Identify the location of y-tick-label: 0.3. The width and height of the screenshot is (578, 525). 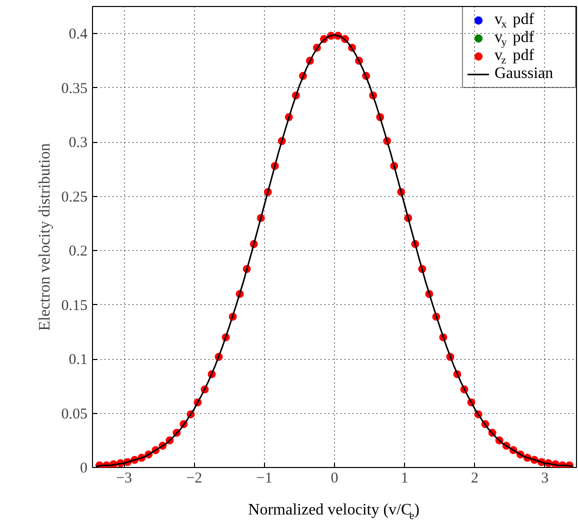
(78, 143).